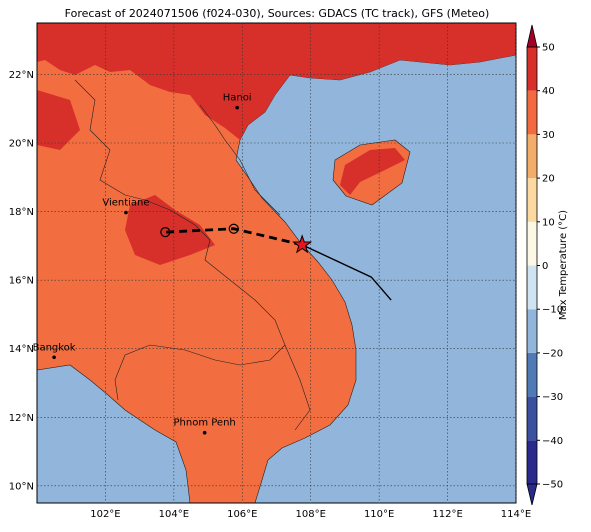 The width and height of the screenshot is (591, 532). I want to click on colorbar-extend-low, so click(532, 494).